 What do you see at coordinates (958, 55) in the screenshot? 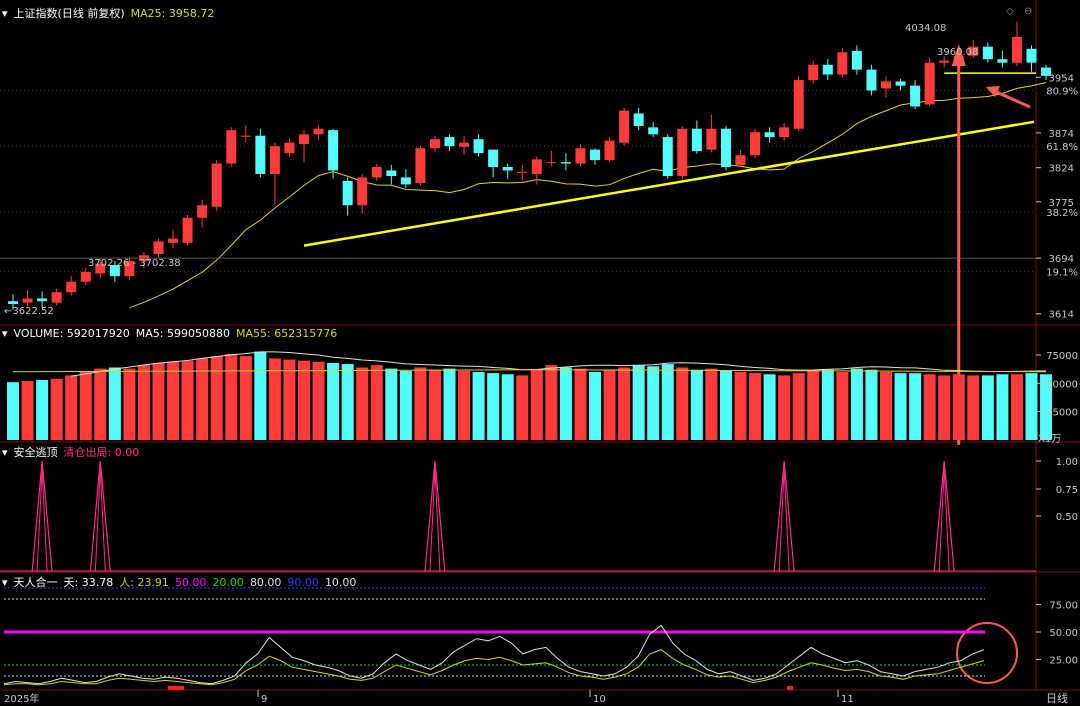
I see `up-arrow-head` at bounding box center [958, 55].